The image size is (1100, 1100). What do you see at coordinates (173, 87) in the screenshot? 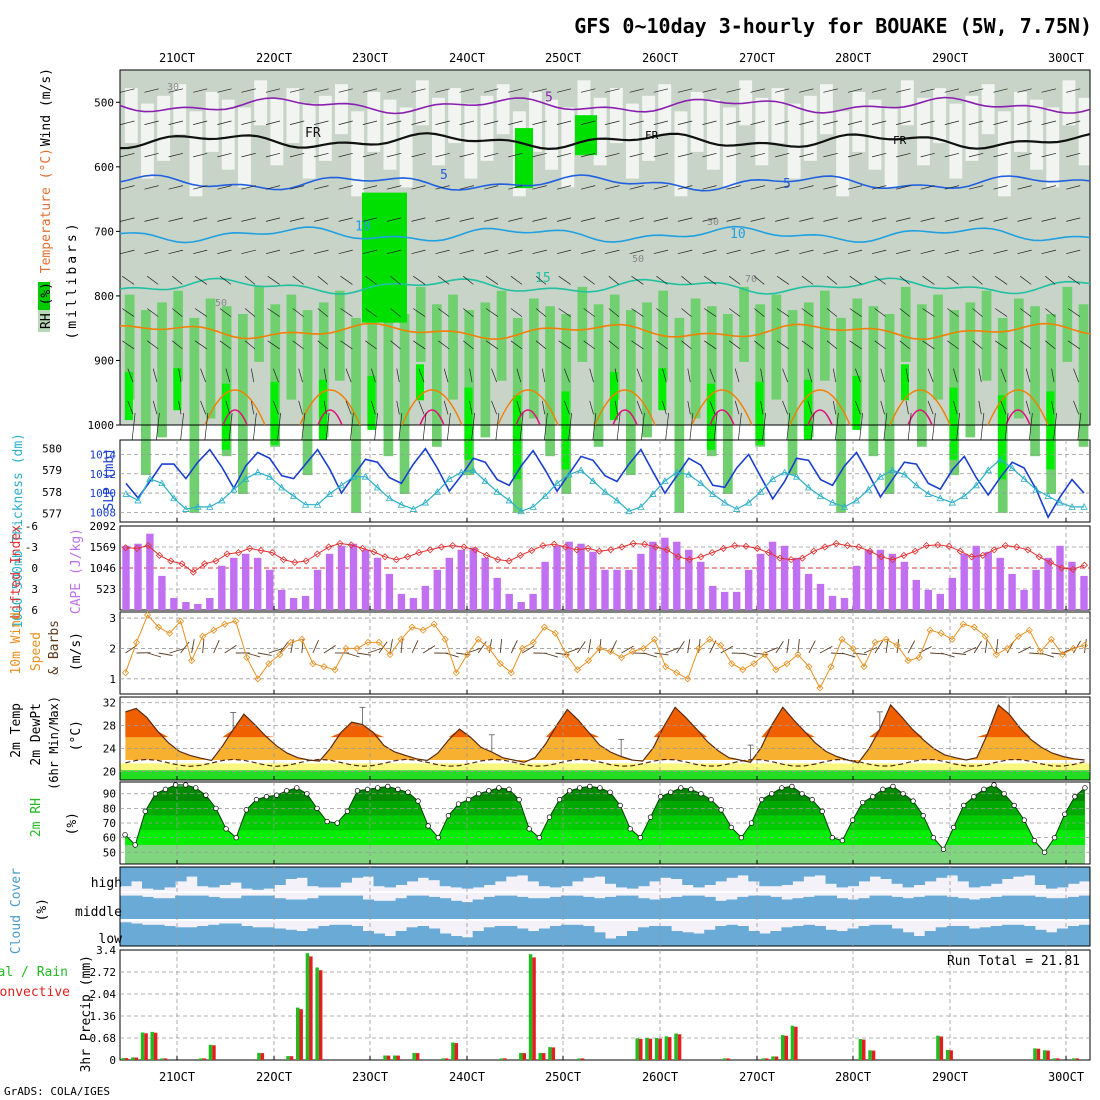
I see `rh-label-30: 30` at bounding box center [173, 87].